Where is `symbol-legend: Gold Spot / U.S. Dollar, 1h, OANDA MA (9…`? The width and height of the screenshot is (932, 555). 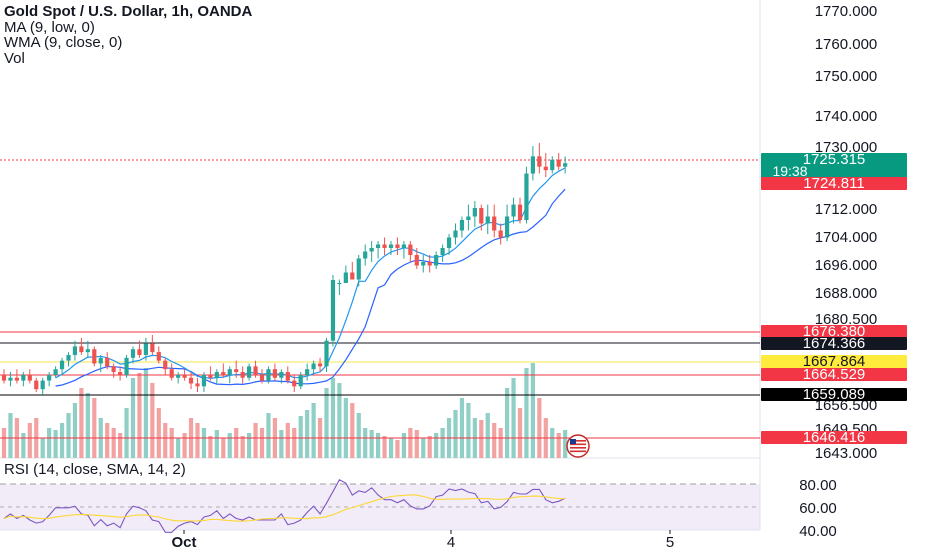 symbol-legend: Gold Spot / U.S. Dollar, 1h, OANDA MA (9… is located at coordinates (128, 35).